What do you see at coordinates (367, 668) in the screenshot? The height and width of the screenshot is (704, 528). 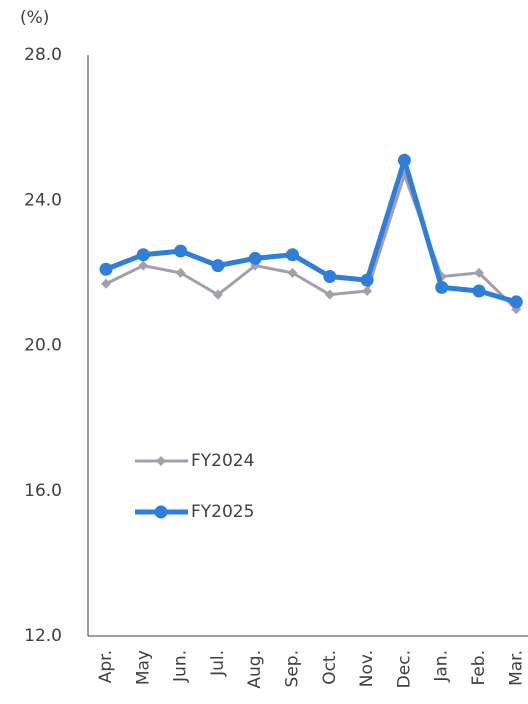 I see `x-tick-label: Nov.` at bounding box center [367, 668].